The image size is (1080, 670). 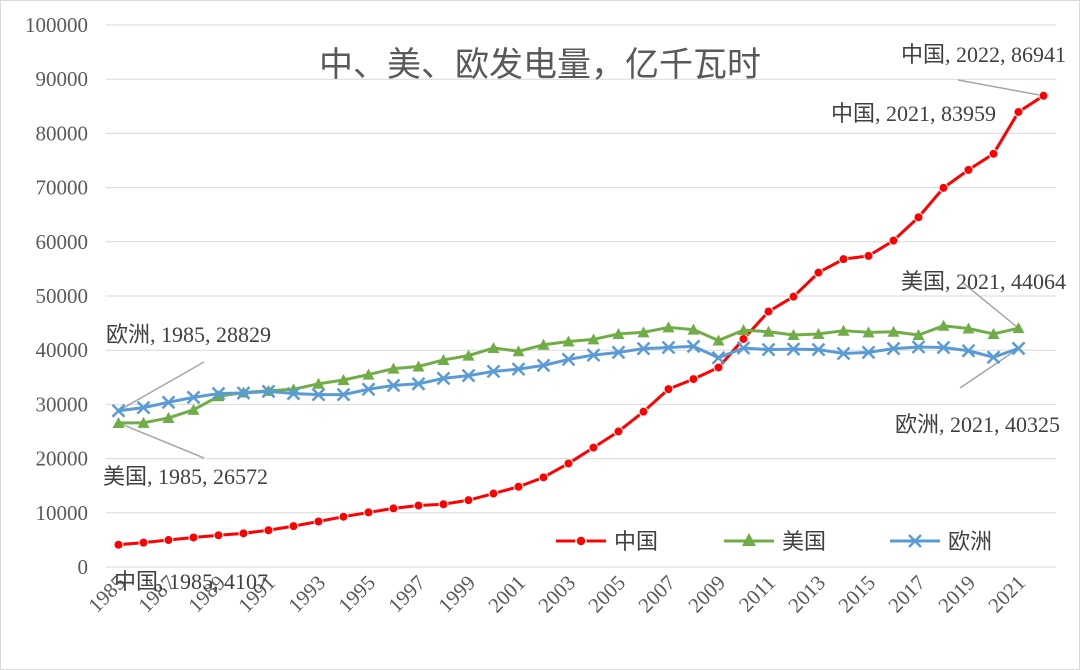 What do you see at coordinates (806, 594) in the screenshot?
I see `x-tick-label: 2013` at bounding box center [806, 594].